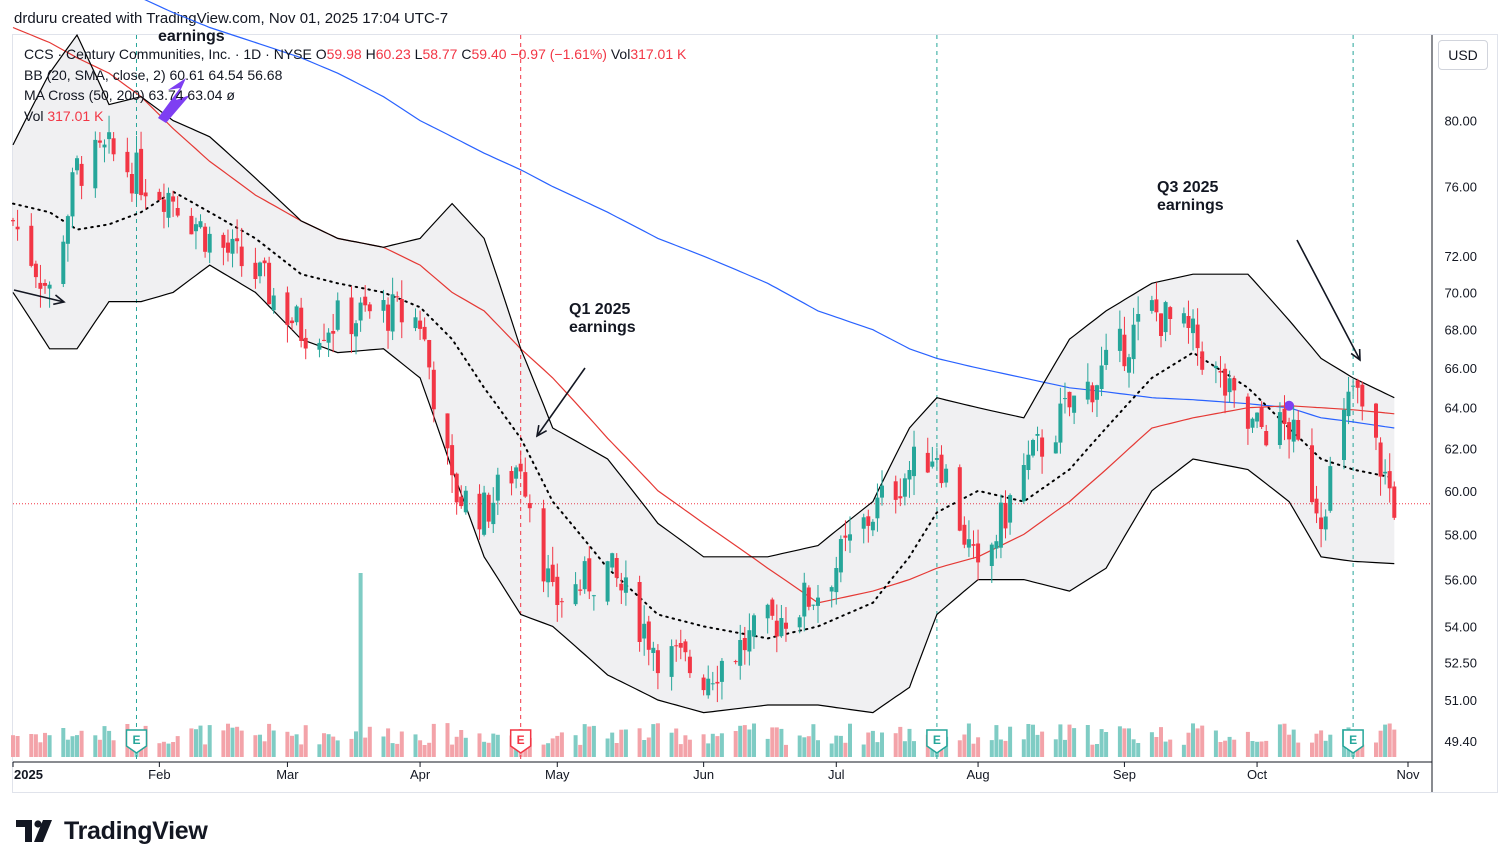  What do you see at coordinates (355, 75) in the screenshot?
I see `legend-bb-row: BB (20, SMA, close, 2) 60.61 64.54 56.68` at bounding box center [355, 75].